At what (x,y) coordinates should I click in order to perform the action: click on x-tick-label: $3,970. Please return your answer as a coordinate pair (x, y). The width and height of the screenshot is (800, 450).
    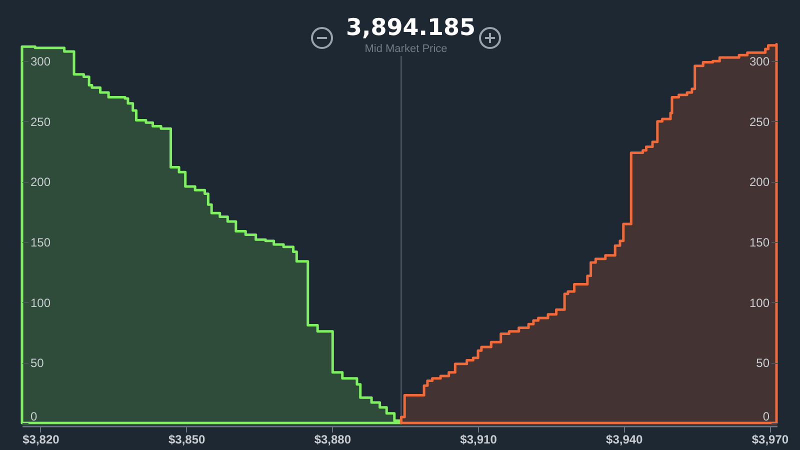
    Looking at the image, I should click on (770, 439).